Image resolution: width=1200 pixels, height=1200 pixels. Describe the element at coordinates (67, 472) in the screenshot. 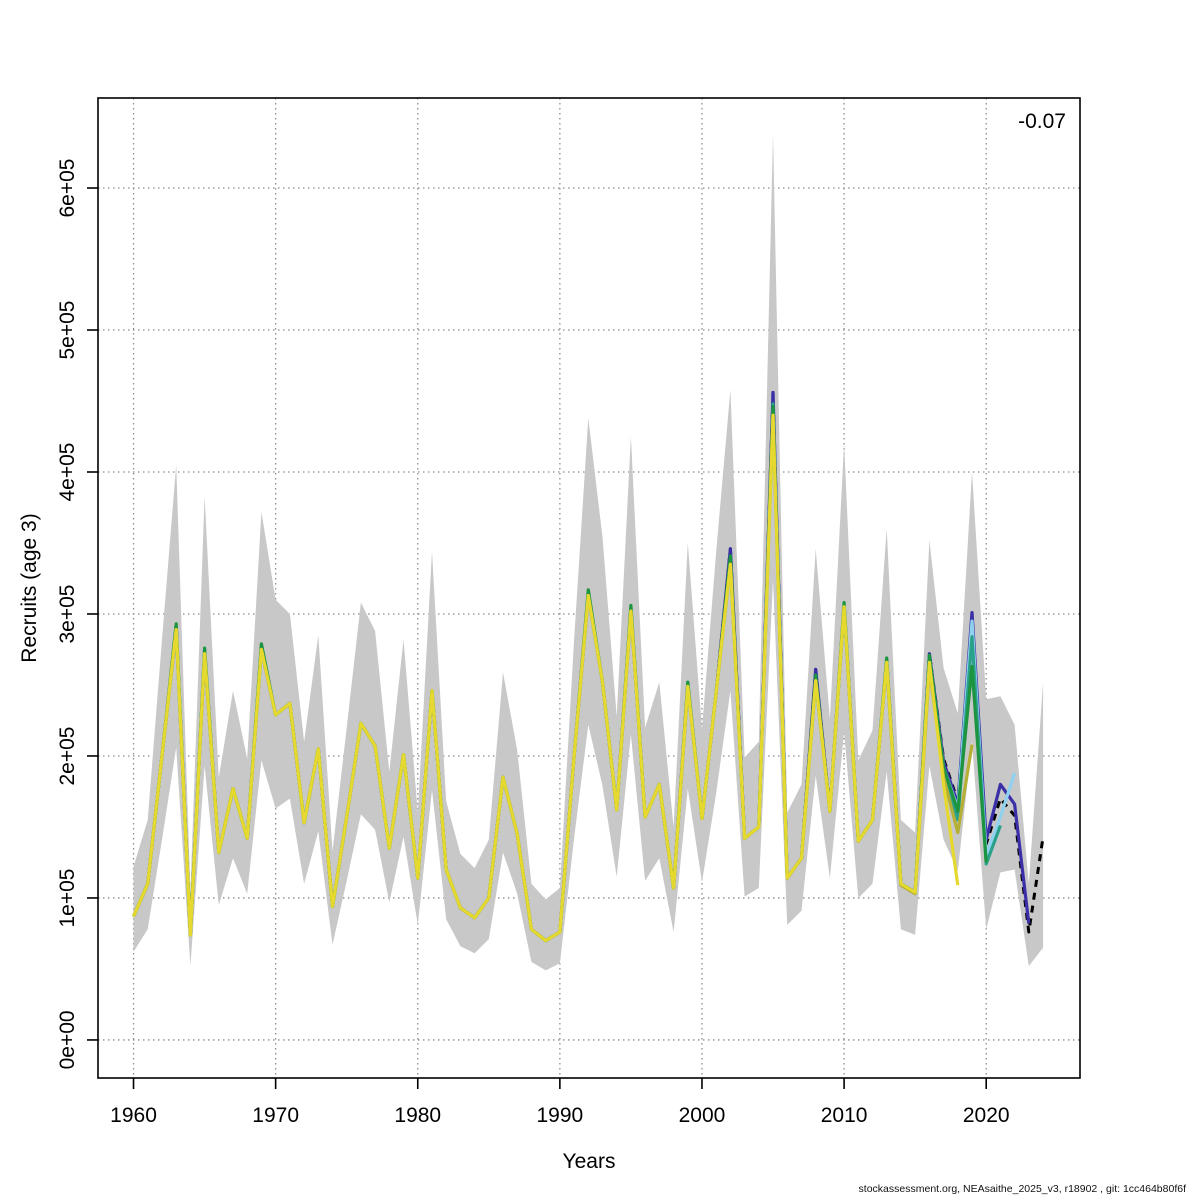

I see `y-tick-label-400000: 4e+05` at that location.